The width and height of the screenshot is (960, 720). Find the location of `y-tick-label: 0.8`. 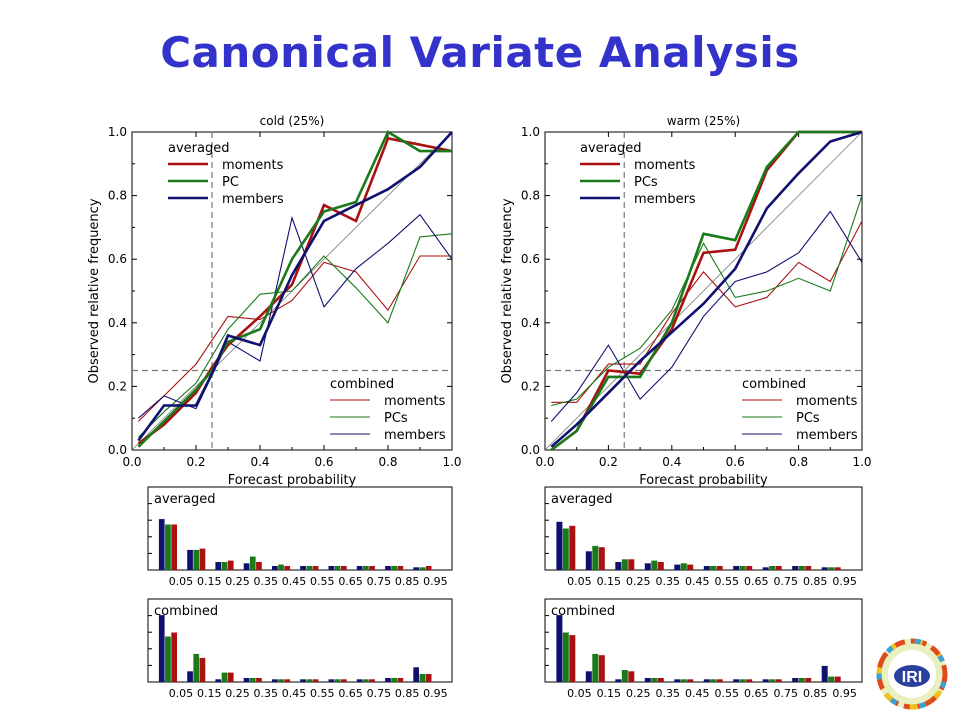

y-tick-label: 0.8 is located at coordinates (530, 196).